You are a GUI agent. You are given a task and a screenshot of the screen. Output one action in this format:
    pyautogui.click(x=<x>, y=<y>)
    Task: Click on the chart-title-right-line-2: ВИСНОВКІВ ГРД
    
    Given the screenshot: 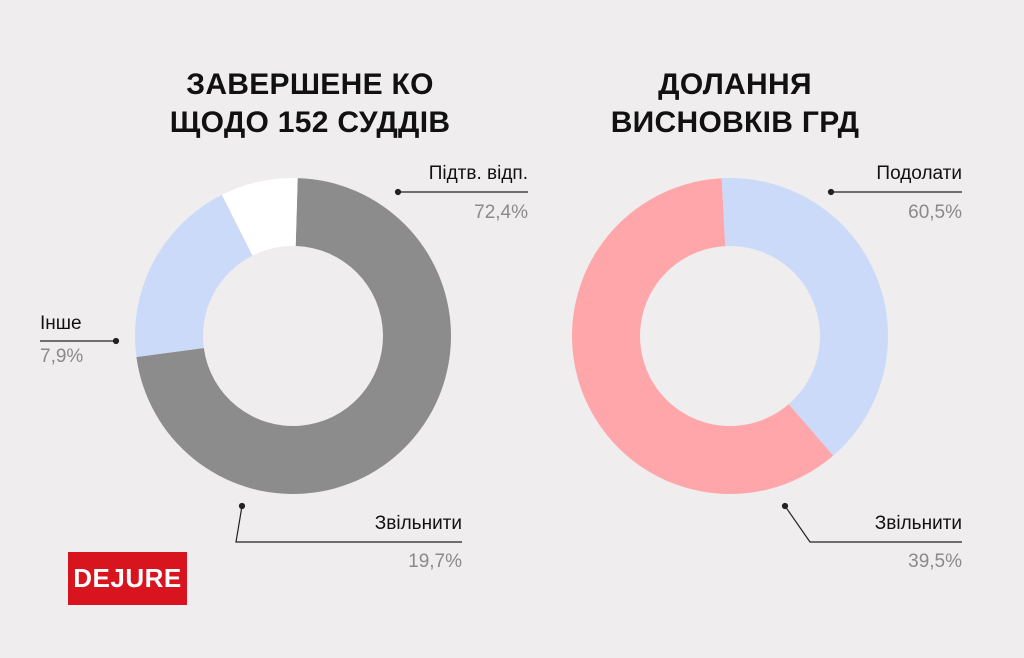 What is the action you would take?
    pyautogui.click(x=735, y=122)
    